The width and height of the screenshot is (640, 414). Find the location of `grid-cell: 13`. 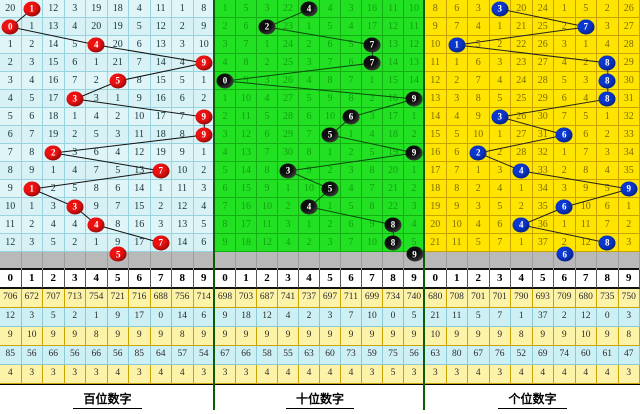

grid-cell: 13 is located at coordinates (414, 63).